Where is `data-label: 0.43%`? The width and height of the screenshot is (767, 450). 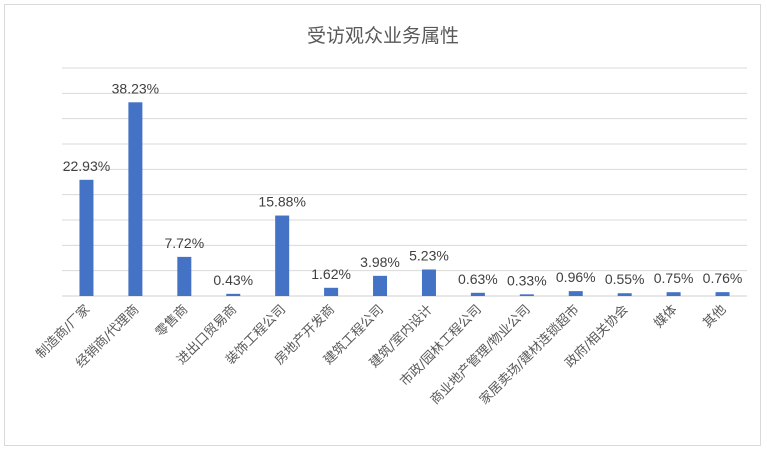 data-label: 0.43% is located at coordinates (233, 280).